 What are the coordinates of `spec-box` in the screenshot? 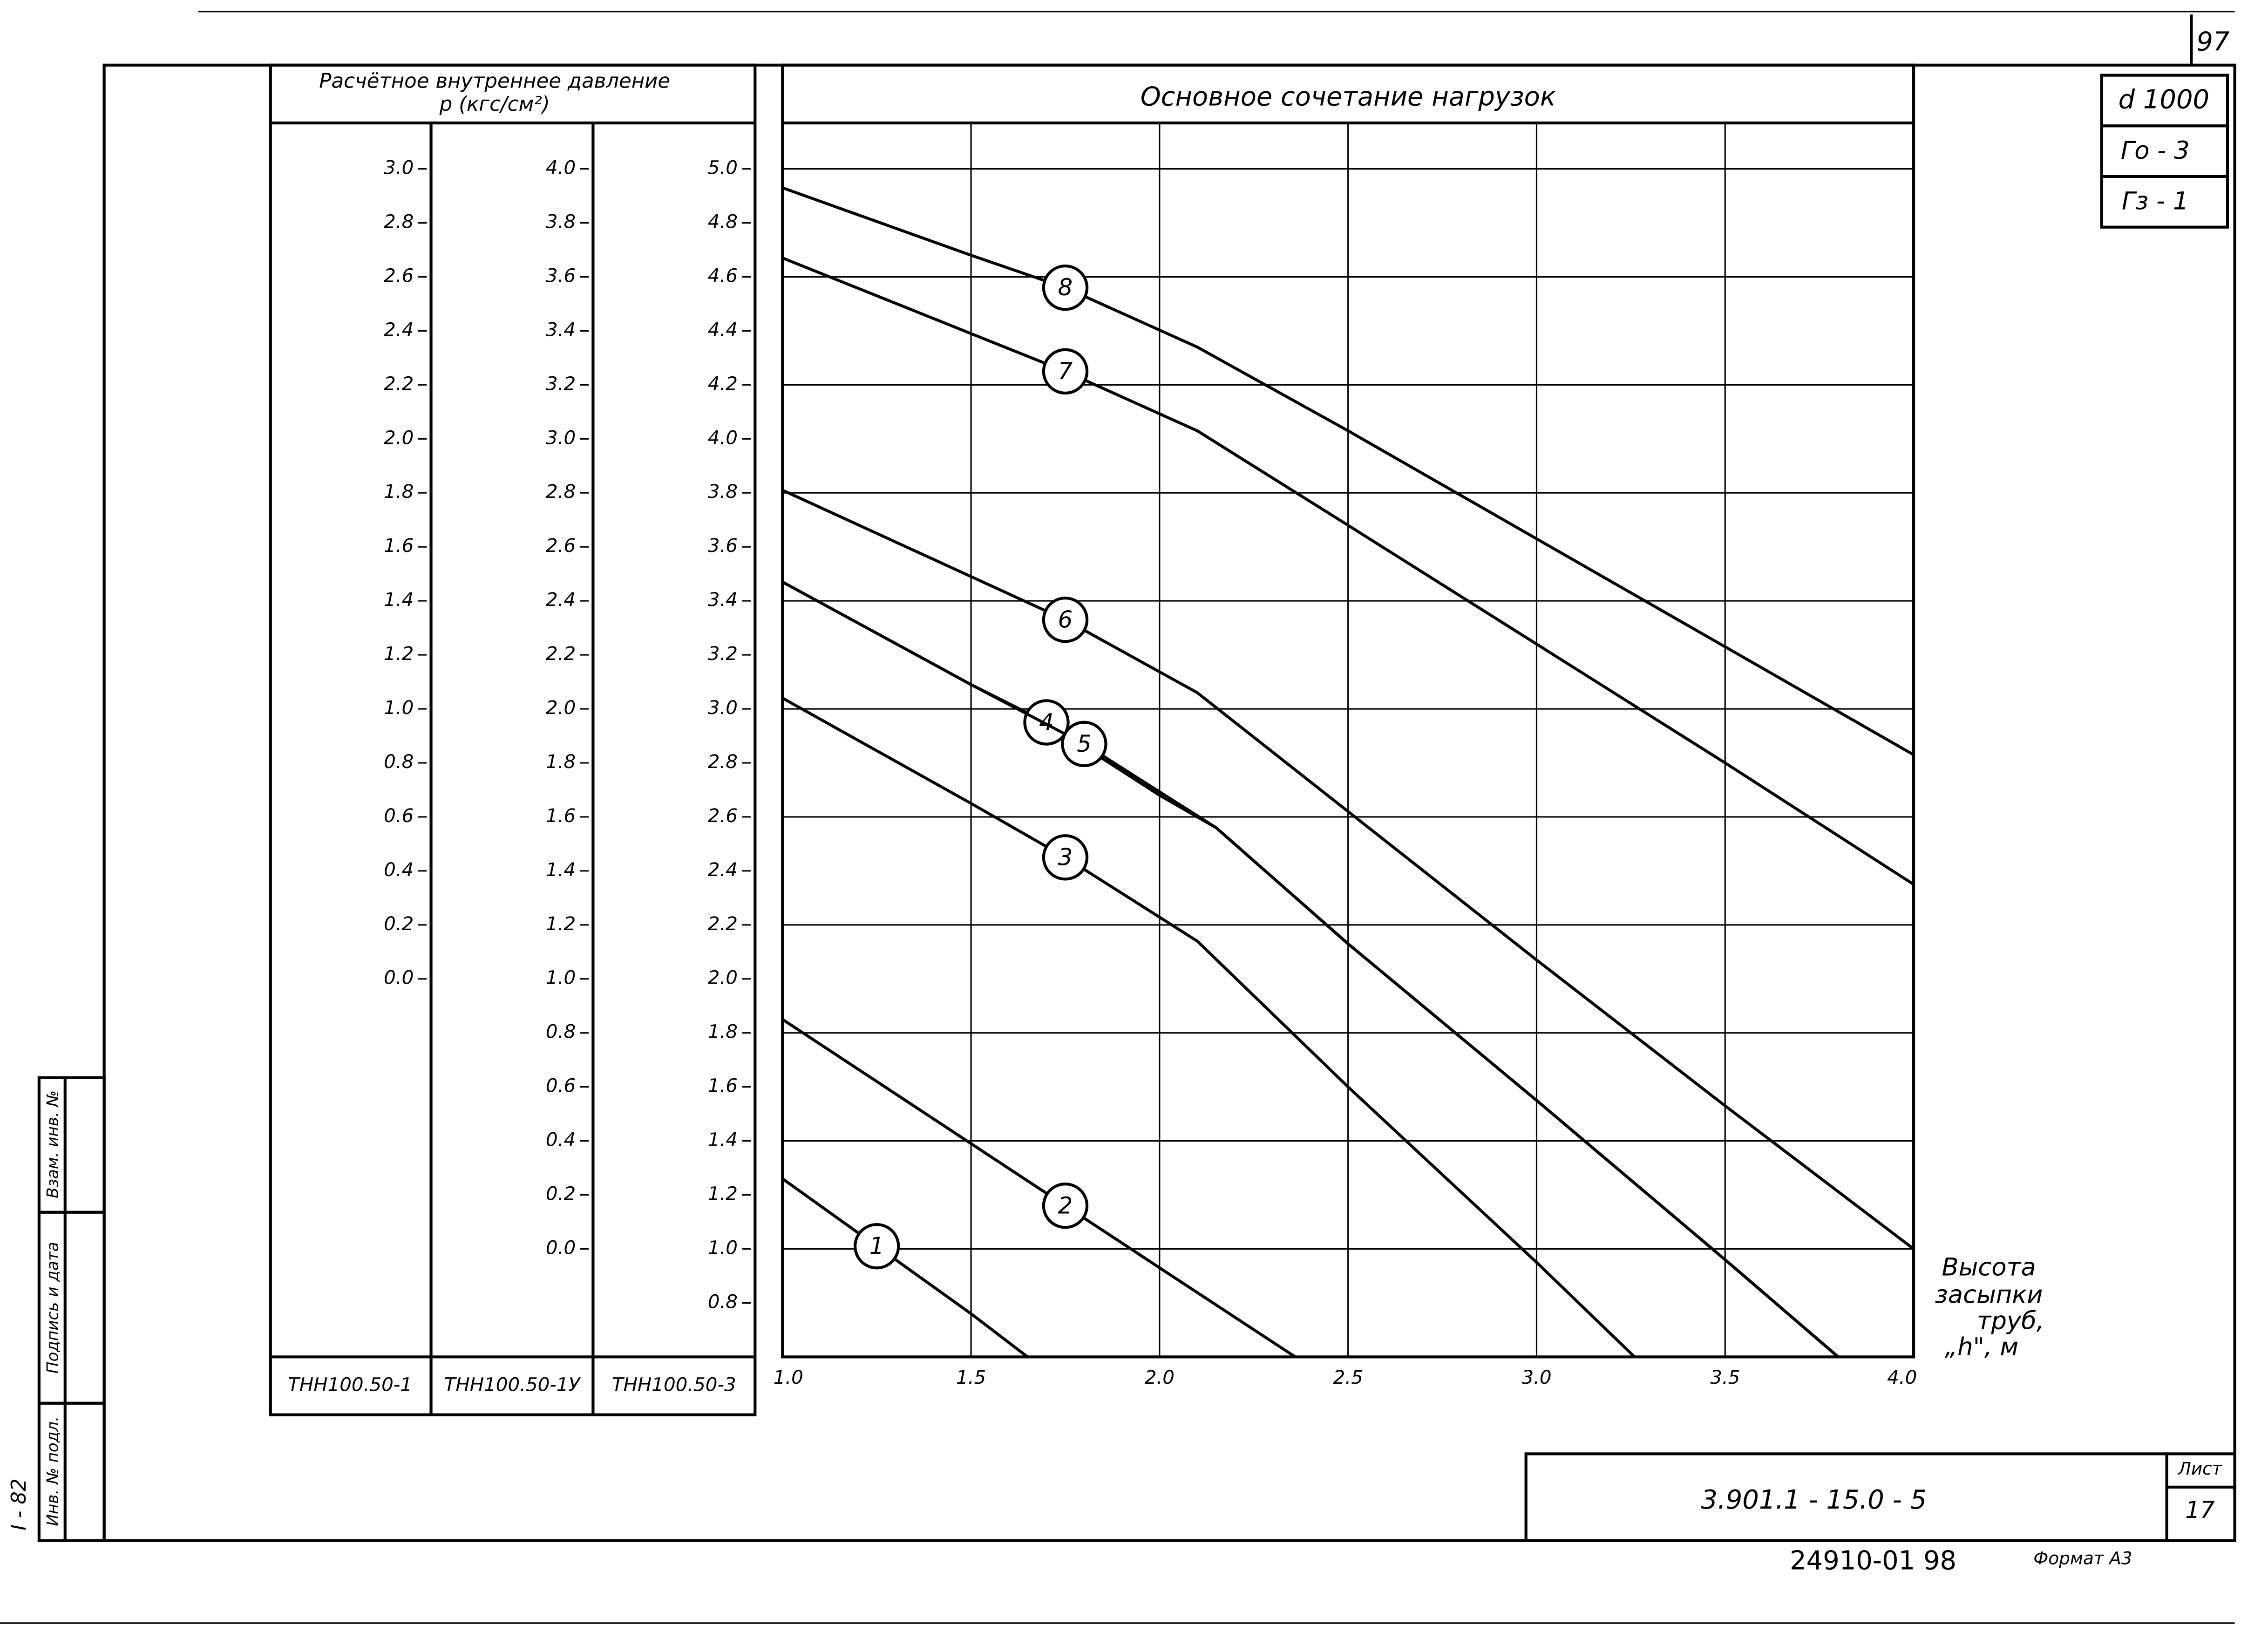 It's located at (2164, 151).